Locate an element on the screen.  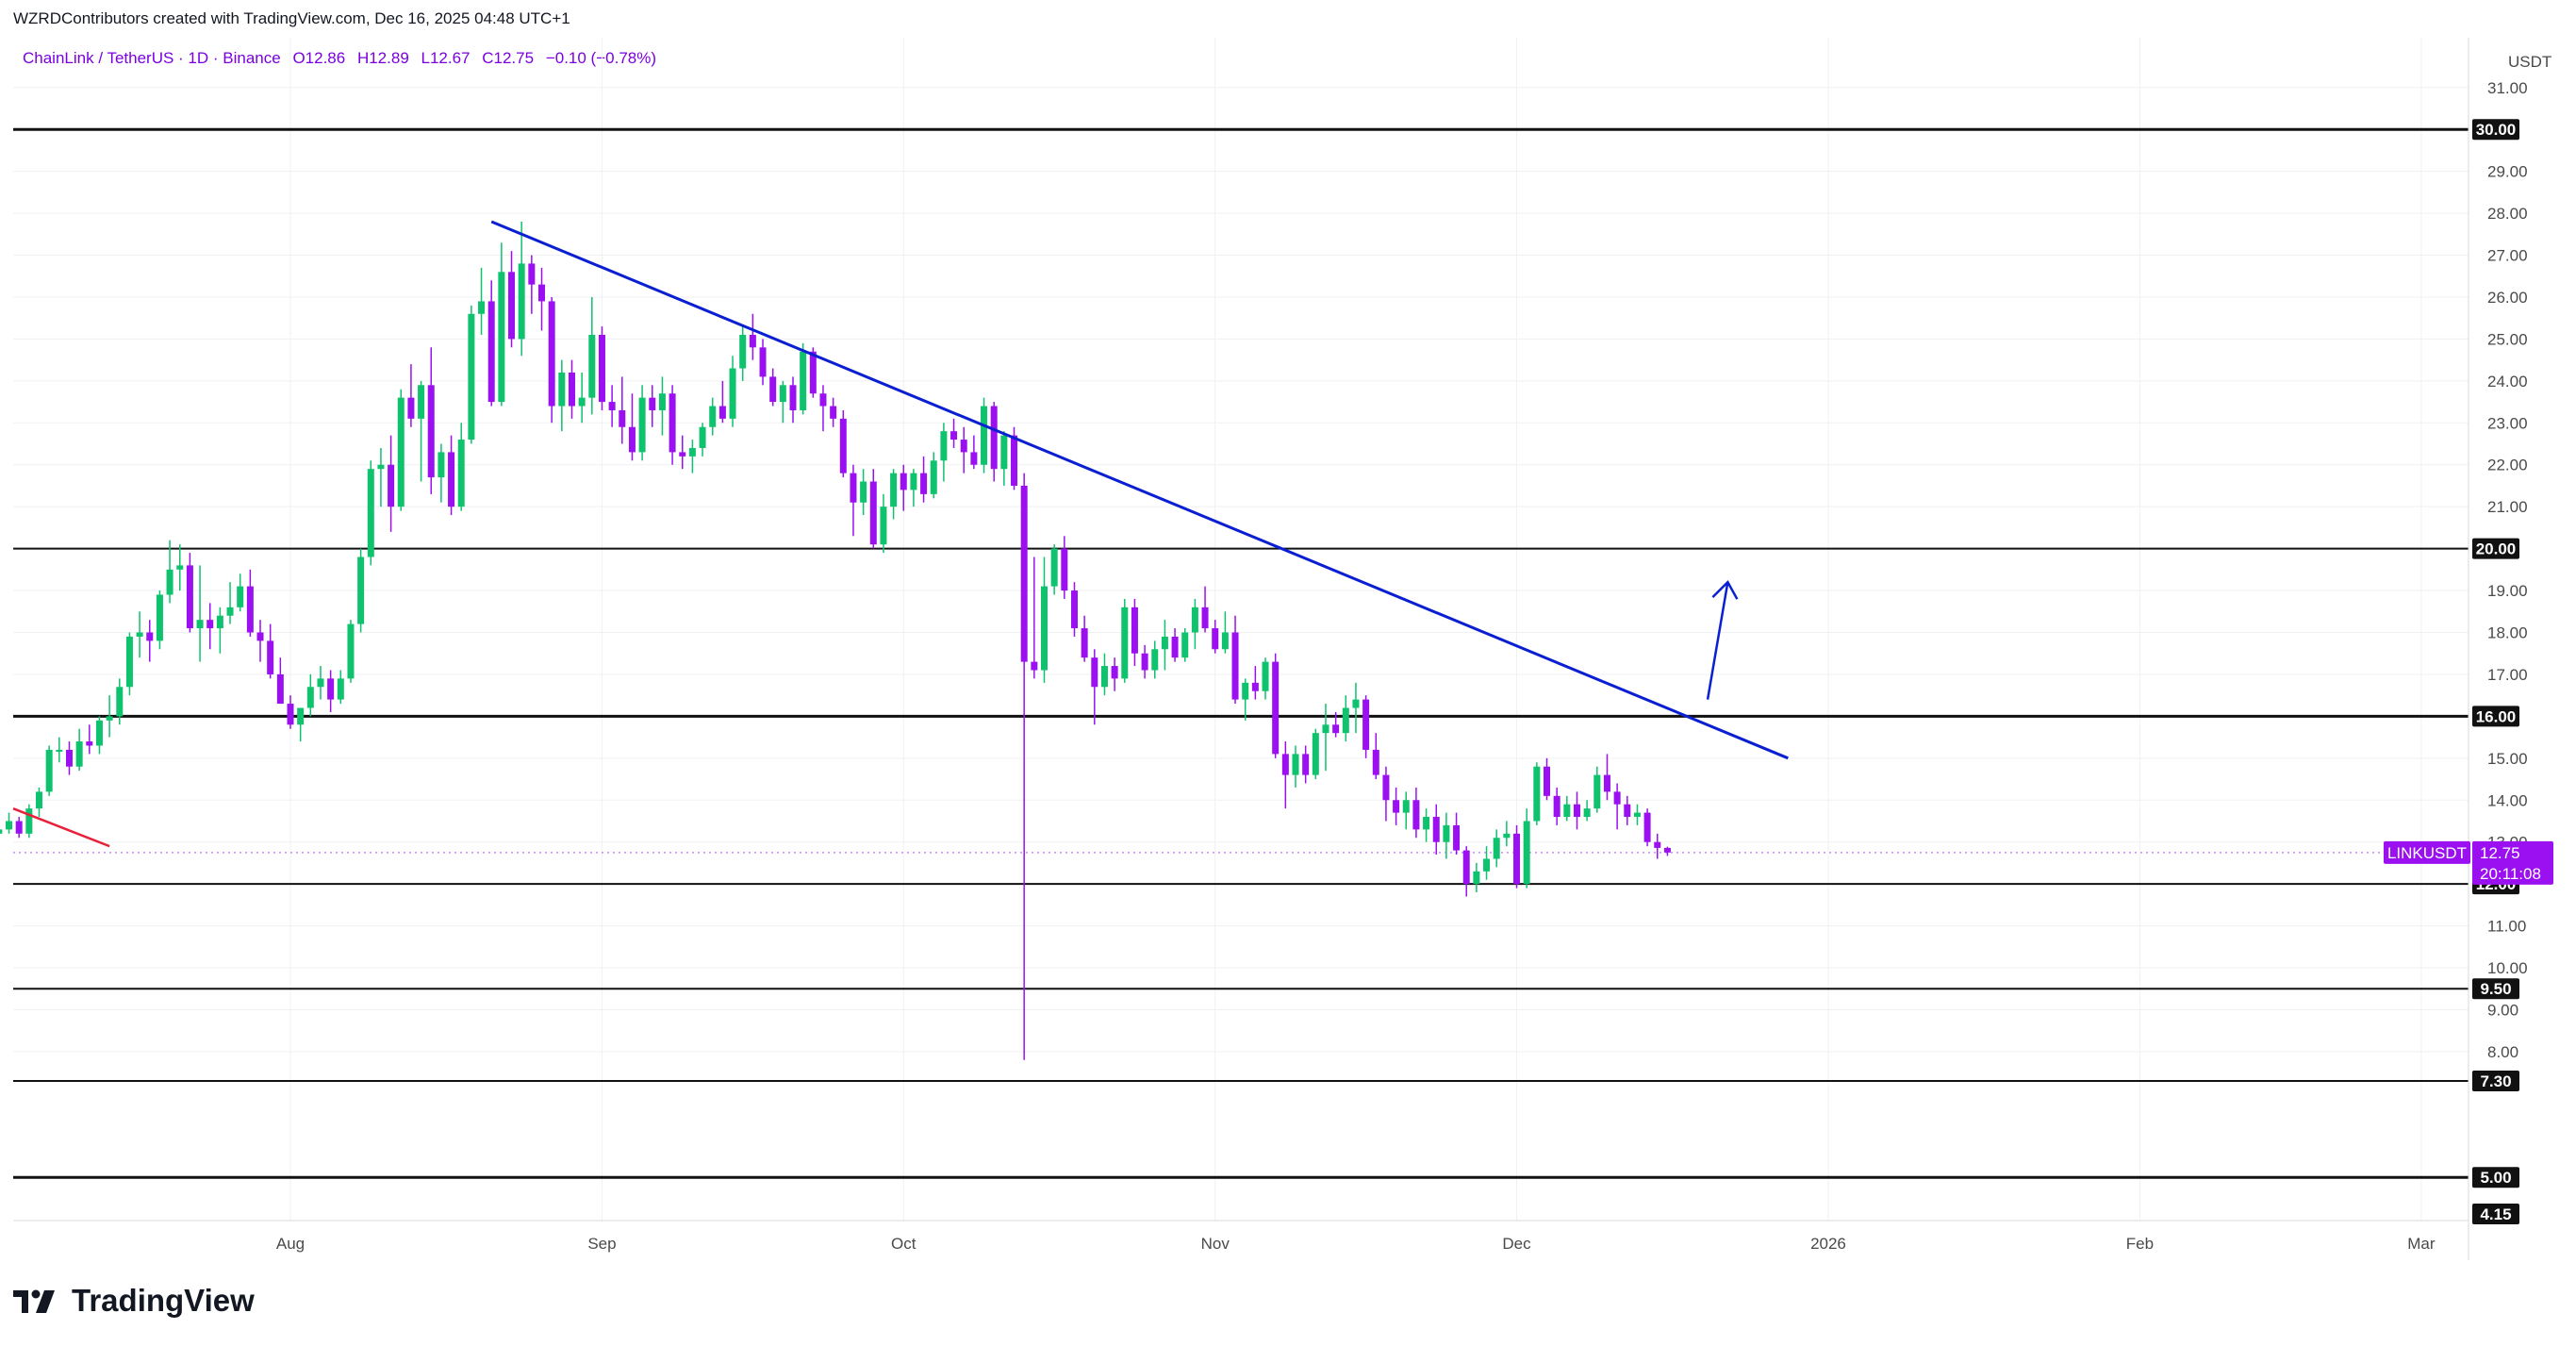
red-trendline is located at coordinates (61, 827).